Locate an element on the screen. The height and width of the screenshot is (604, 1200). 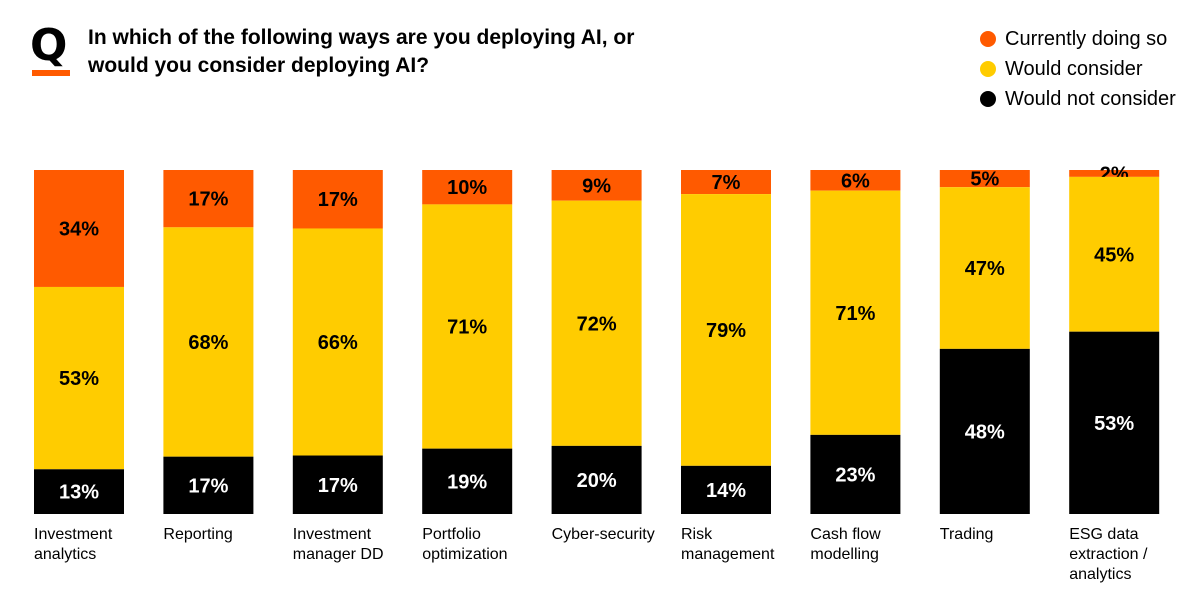
legend-label-currently: Currently doing so is located at coordinates (1086, 38).